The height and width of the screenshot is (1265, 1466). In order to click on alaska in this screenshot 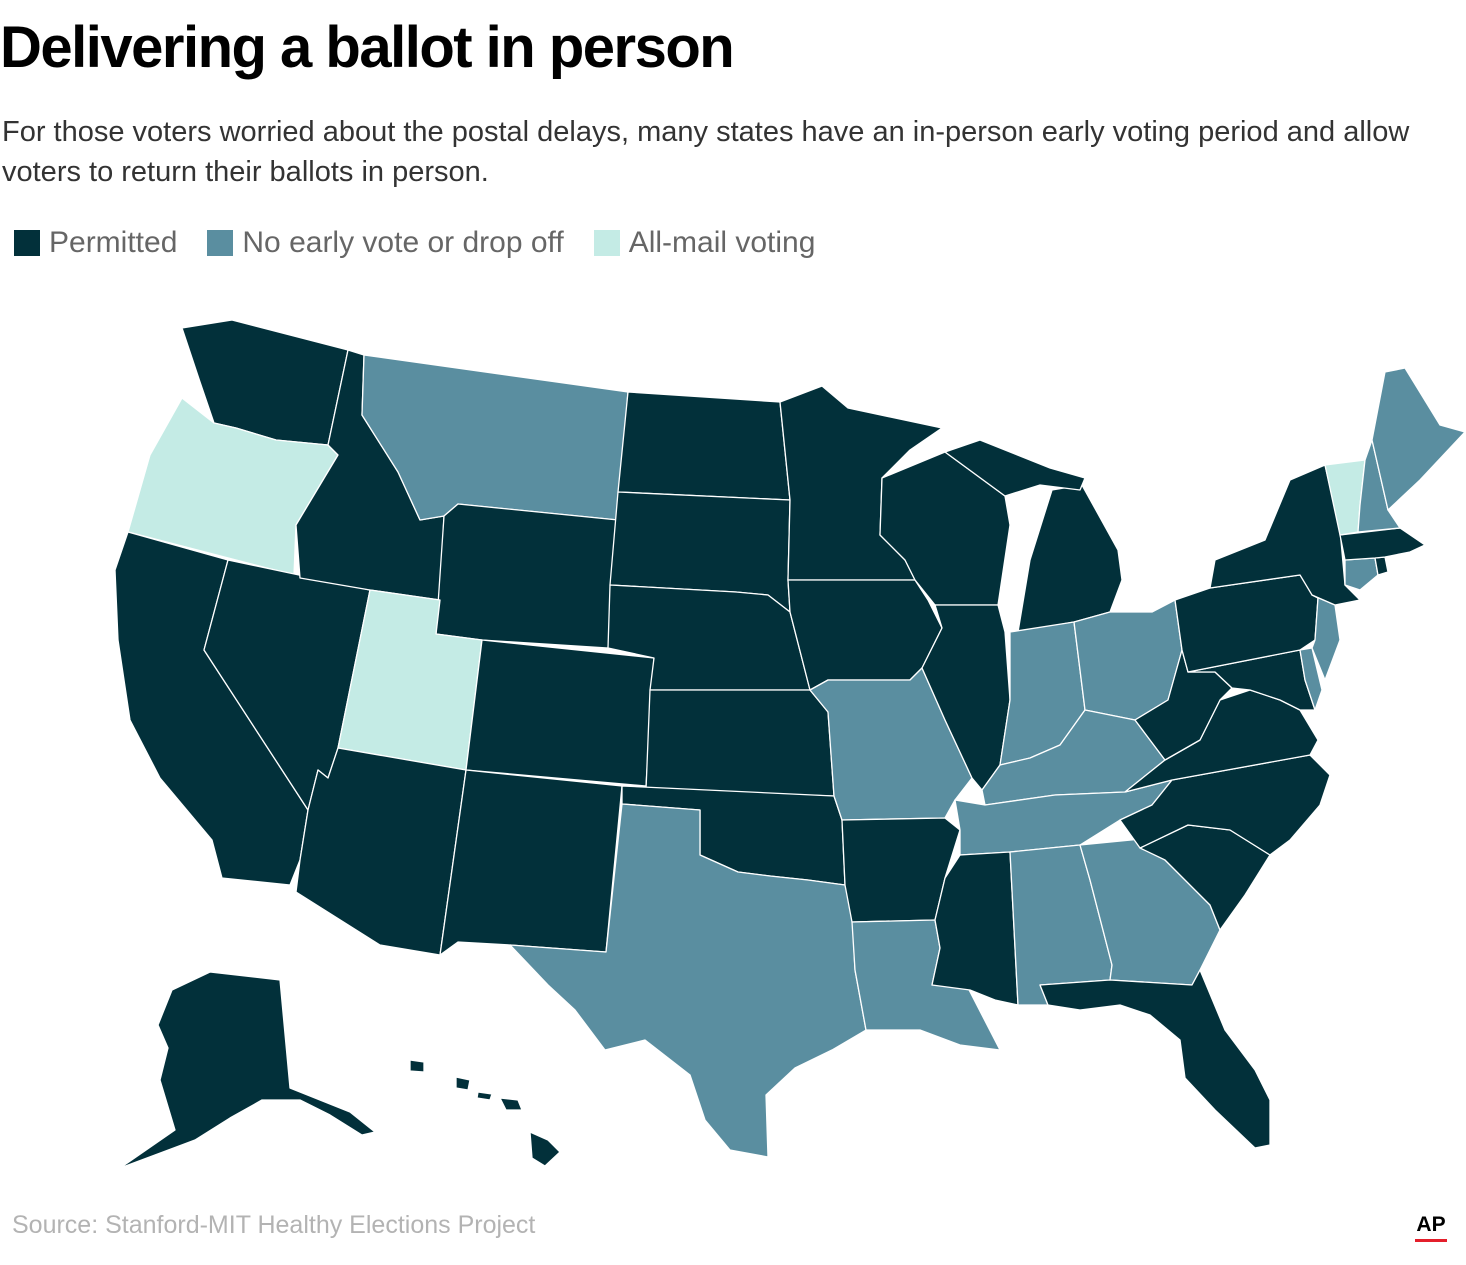, I will do `click(247, 1070)`.